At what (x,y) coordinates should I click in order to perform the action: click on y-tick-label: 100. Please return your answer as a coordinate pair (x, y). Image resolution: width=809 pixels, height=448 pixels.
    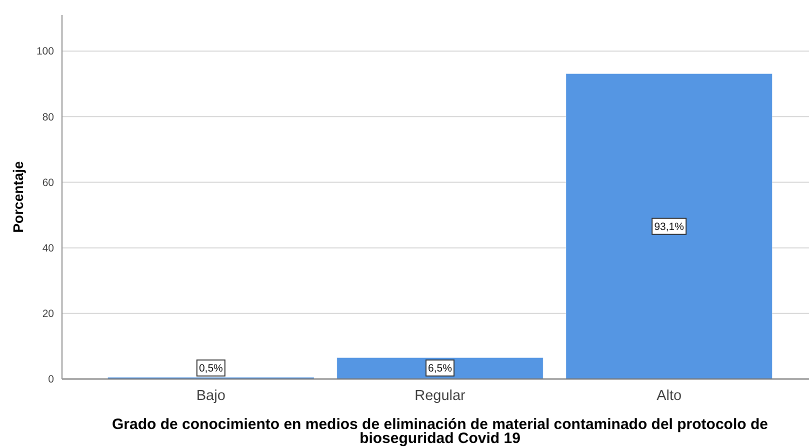
    Looking at the image, I should click on (45, 52).